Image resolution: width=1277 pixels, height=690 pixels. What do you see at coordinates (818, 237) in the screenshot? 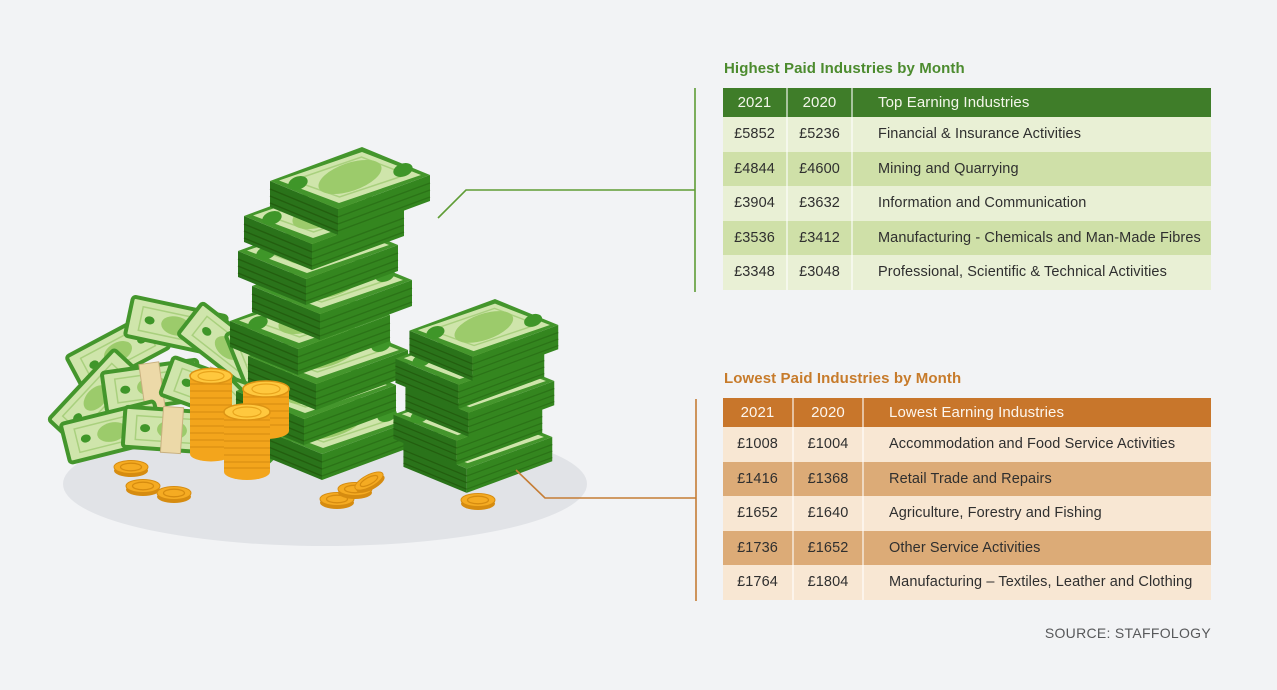
I see `value-2020: £3412` at bounding box center [818, 237].